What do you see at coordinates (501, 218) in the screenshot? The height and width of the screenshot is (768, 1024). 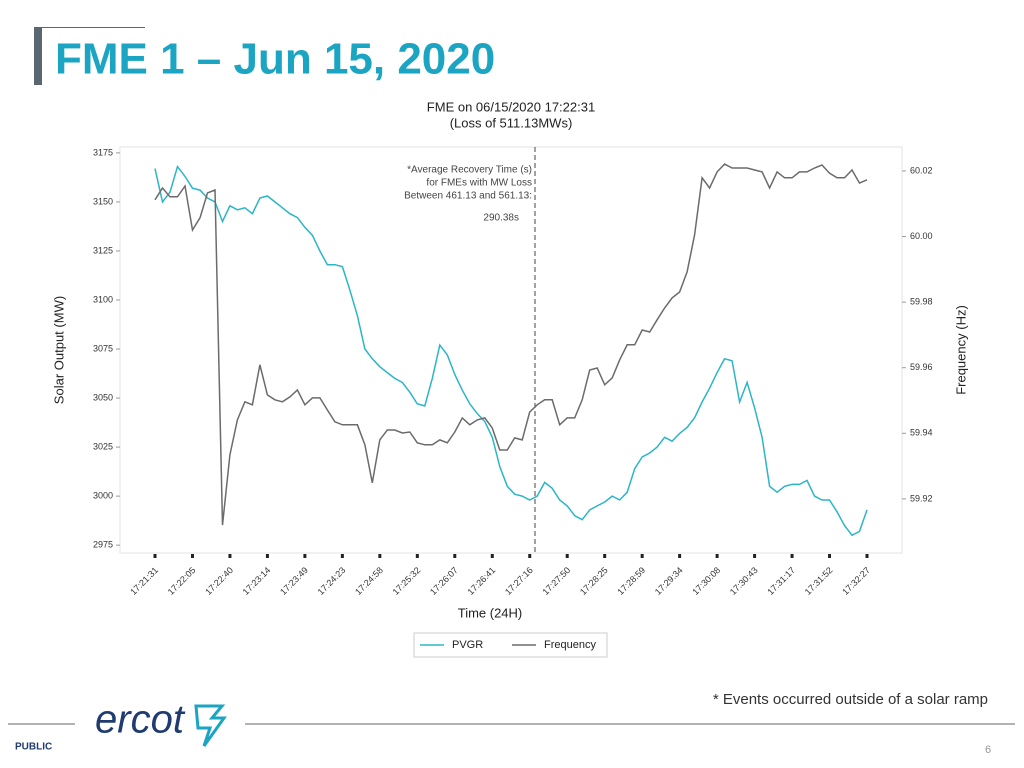 I see `annotation: 290.38s` at bounding box center [501, 218].